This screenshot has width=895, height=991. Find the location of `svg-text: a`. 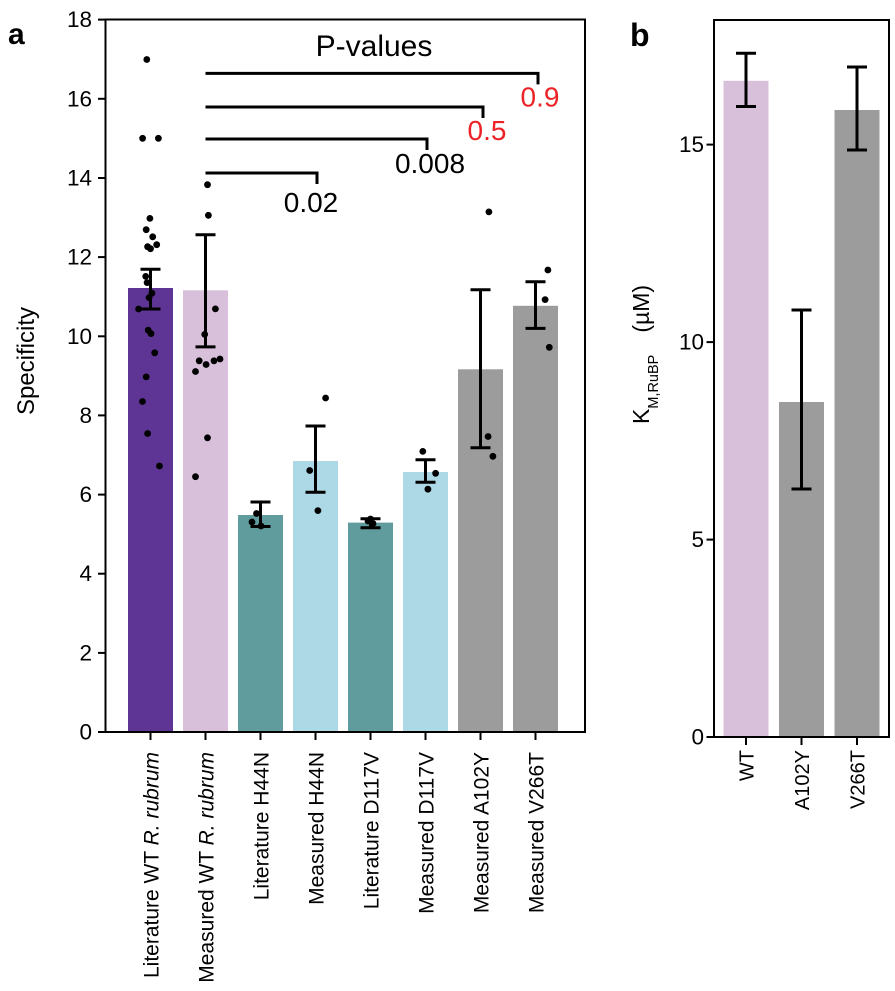

svg-text: a is located at coordinates (16, 34).